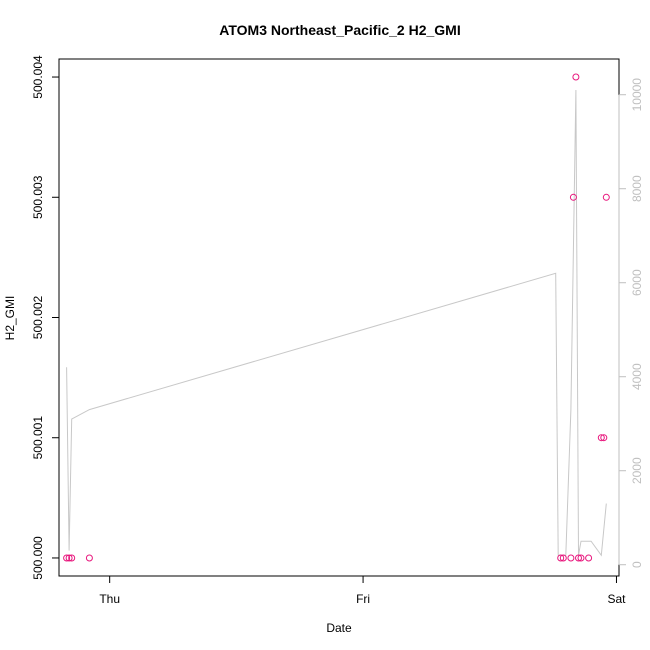 The image size is (650, 650). Describe the element at coordinates (38, 438) in the screenshot. I see `y-tick-label: 500.001` at that location.